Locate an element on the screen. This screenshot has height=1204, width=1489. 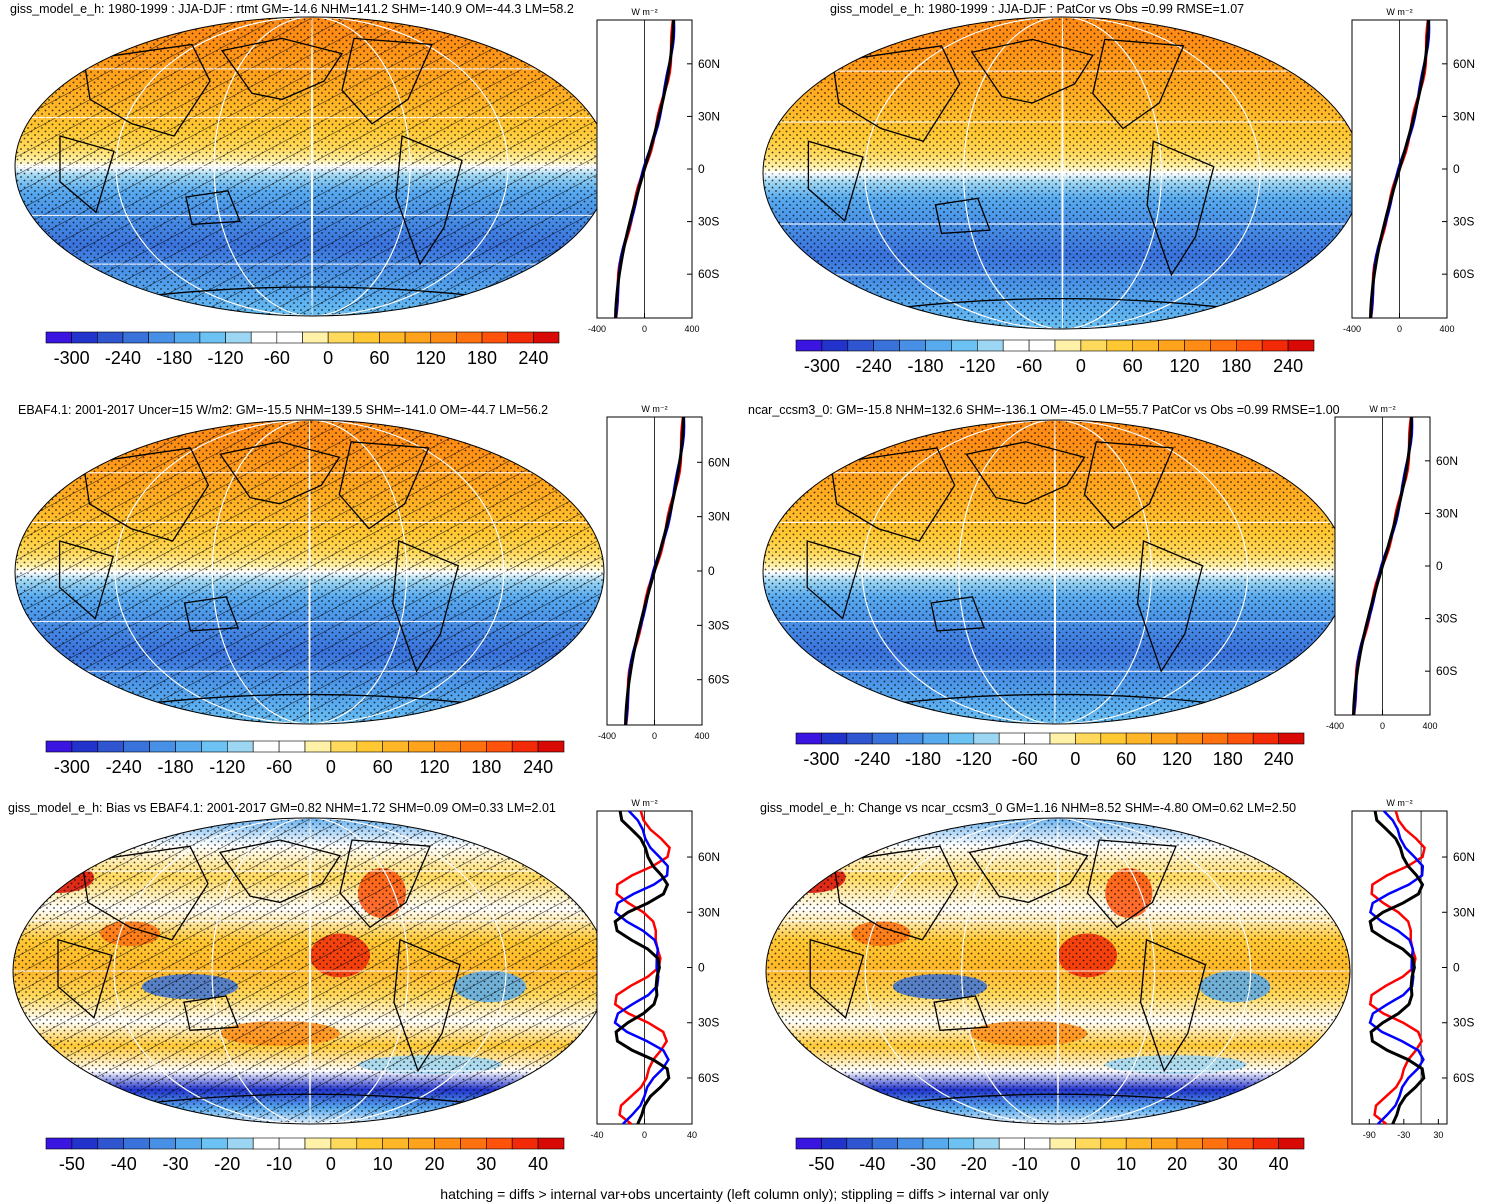
panel-6-zonal-profile: W m⁻² 60N 30N 0 30S 60S -90 -30 30 is located at coordinates (1413, 969).